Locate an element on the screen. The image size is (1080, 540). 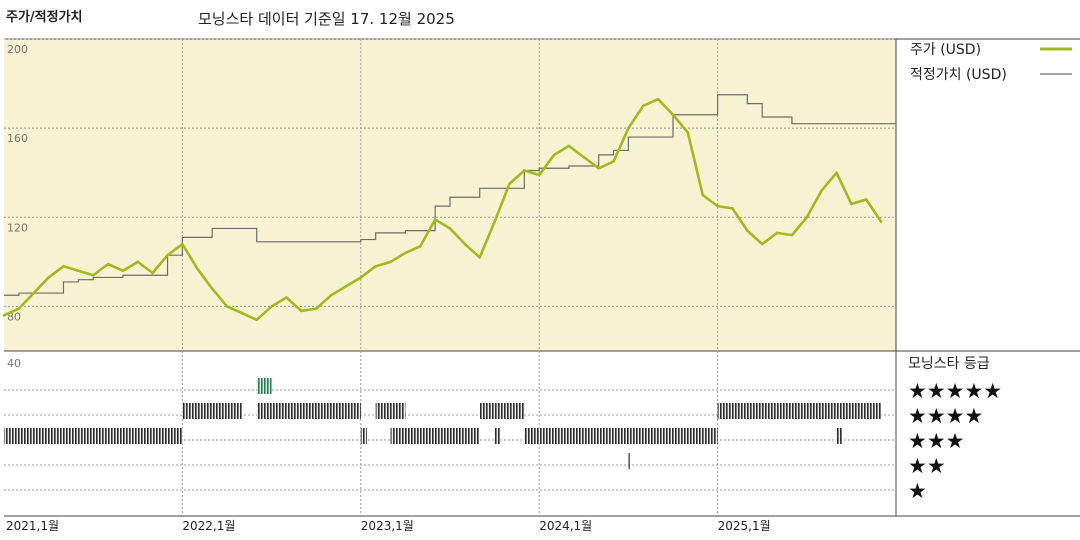
rating-1-star: ★ is located at coordinates (917, 491).